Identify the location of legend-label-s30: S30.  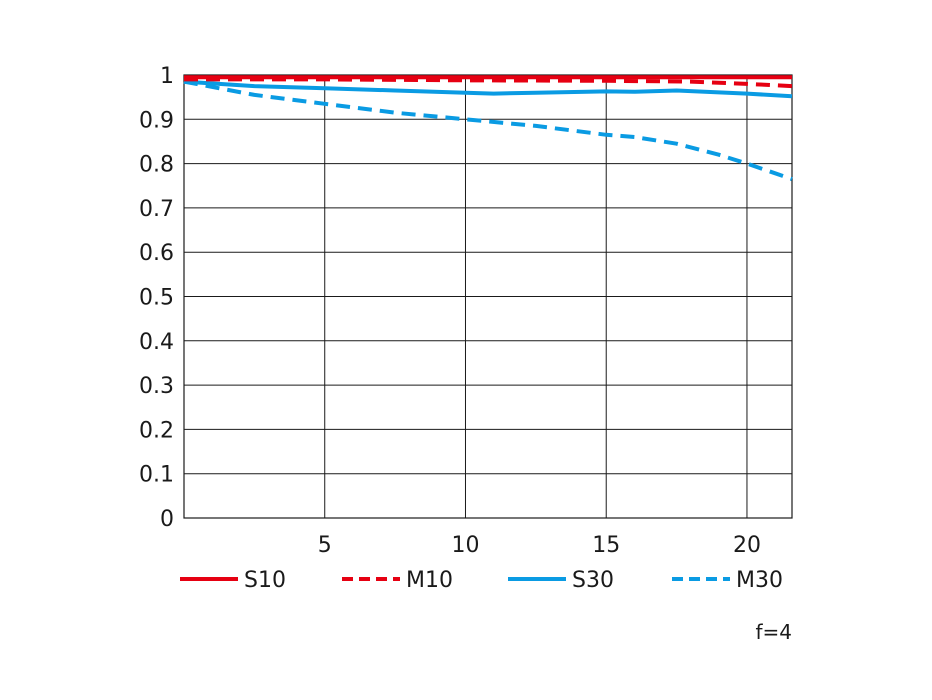
(593, 580).